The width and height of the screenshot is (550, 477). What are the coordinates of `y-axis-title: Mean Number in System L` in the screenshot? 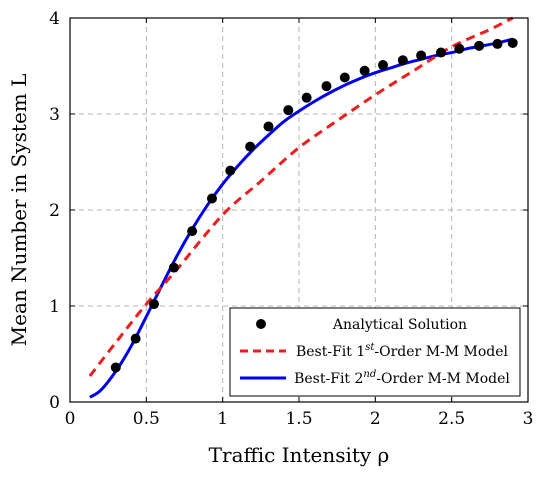 It's located at (19, 210).